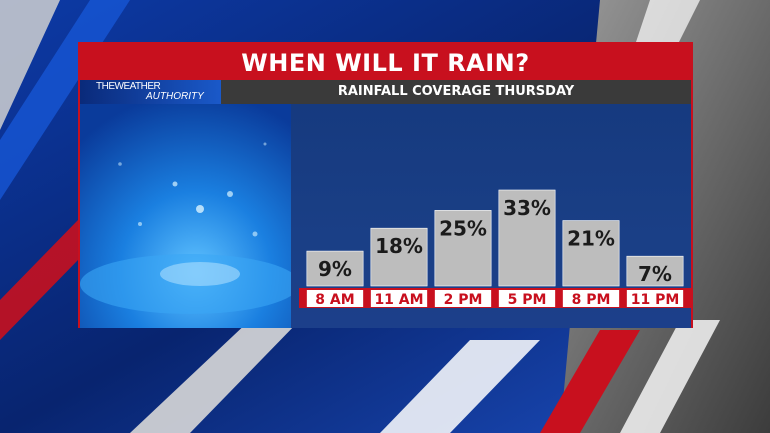  What do you see at coordinates (463, 248) in the screenshot?
I see `bar-2-pm` at bounding box center [463, 248].